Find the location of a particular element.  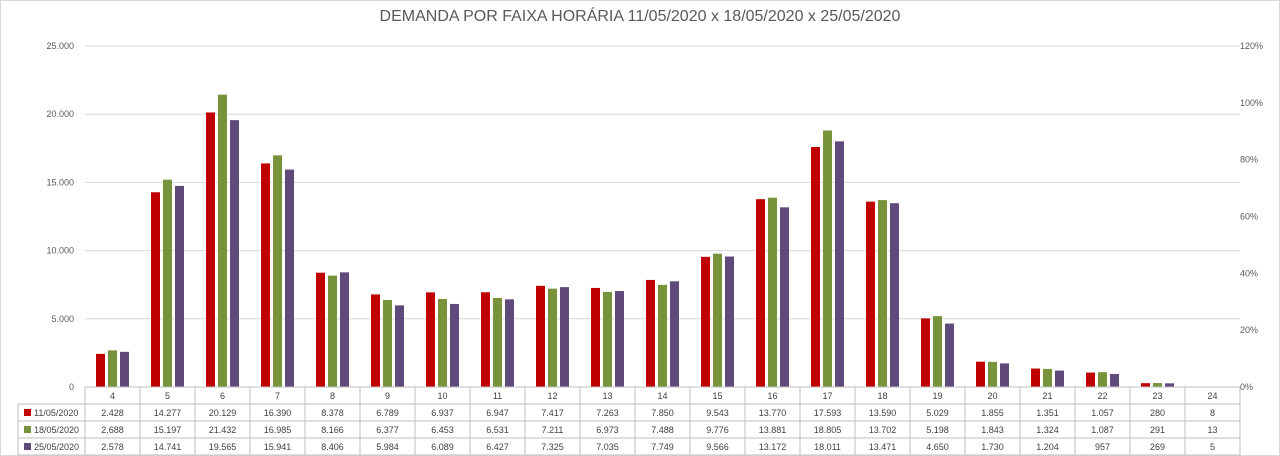

data-label: 16.390 is located at coordinates (278, 413).